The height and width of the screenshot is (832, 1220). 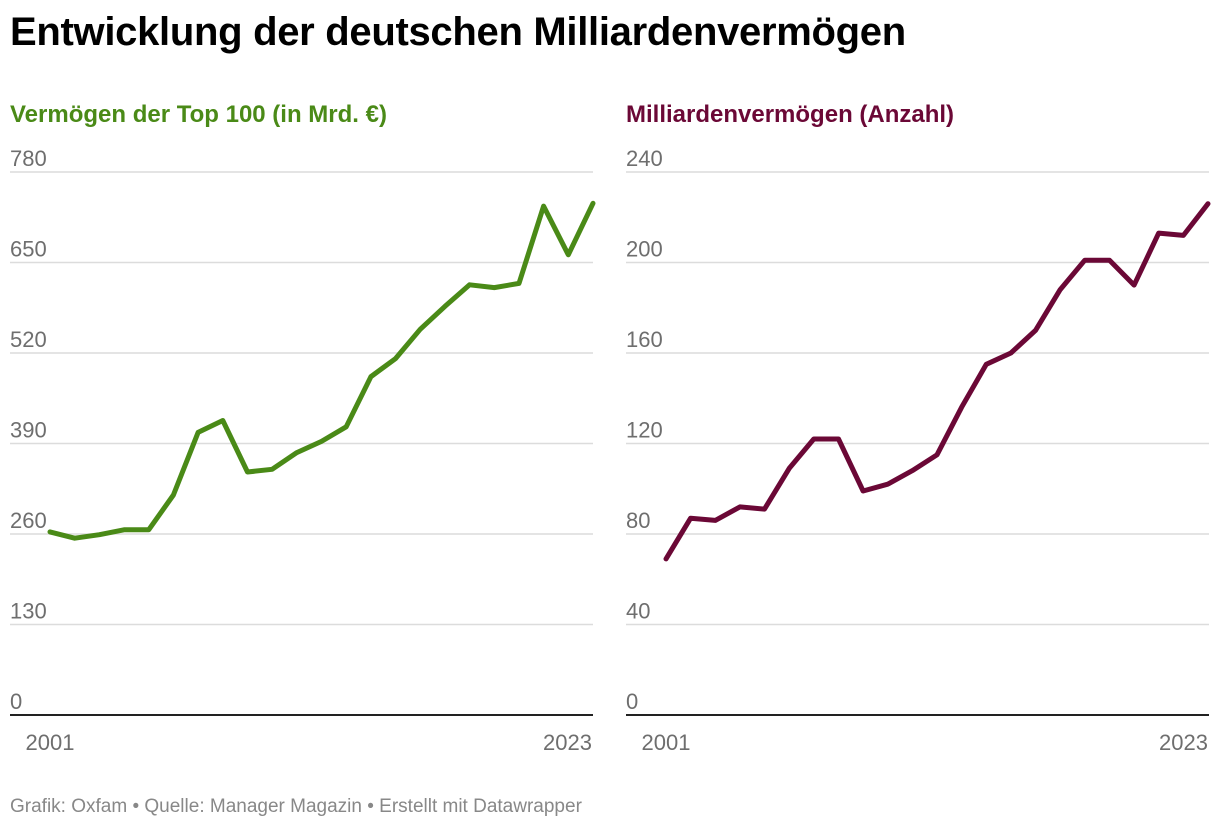 I want to click on y-tick-label-count-4: 160, so click(x=644, y=339).